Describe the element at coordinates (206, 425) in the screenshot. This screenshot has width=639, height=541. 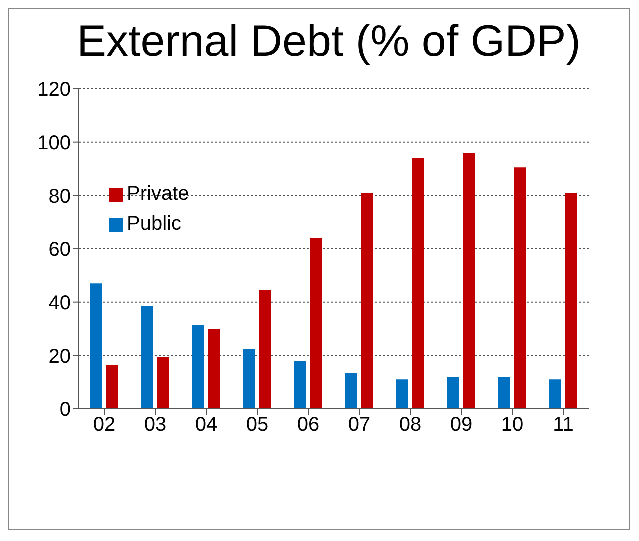
I see `x-tick-label: 04` at that location.